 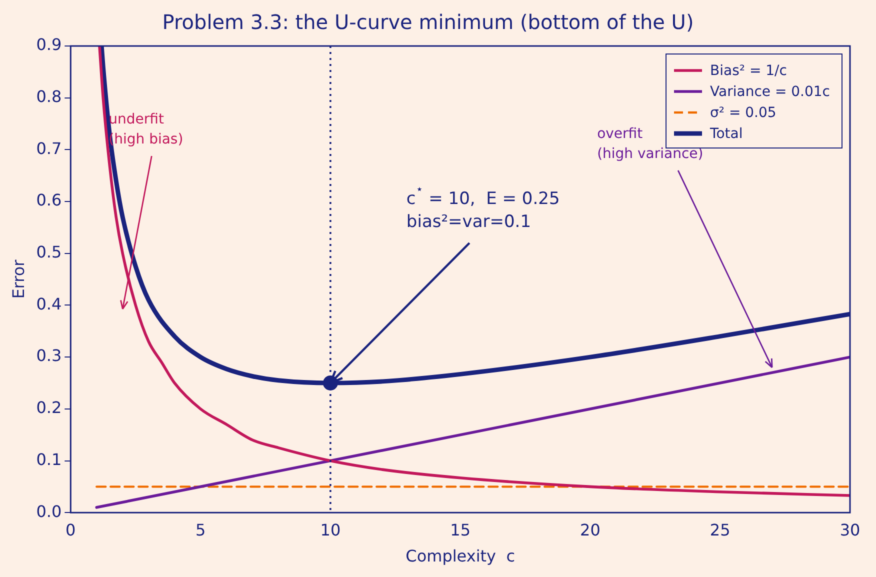 I want to click on x-axis-title: Complexity c, so click(x=460, y=556).